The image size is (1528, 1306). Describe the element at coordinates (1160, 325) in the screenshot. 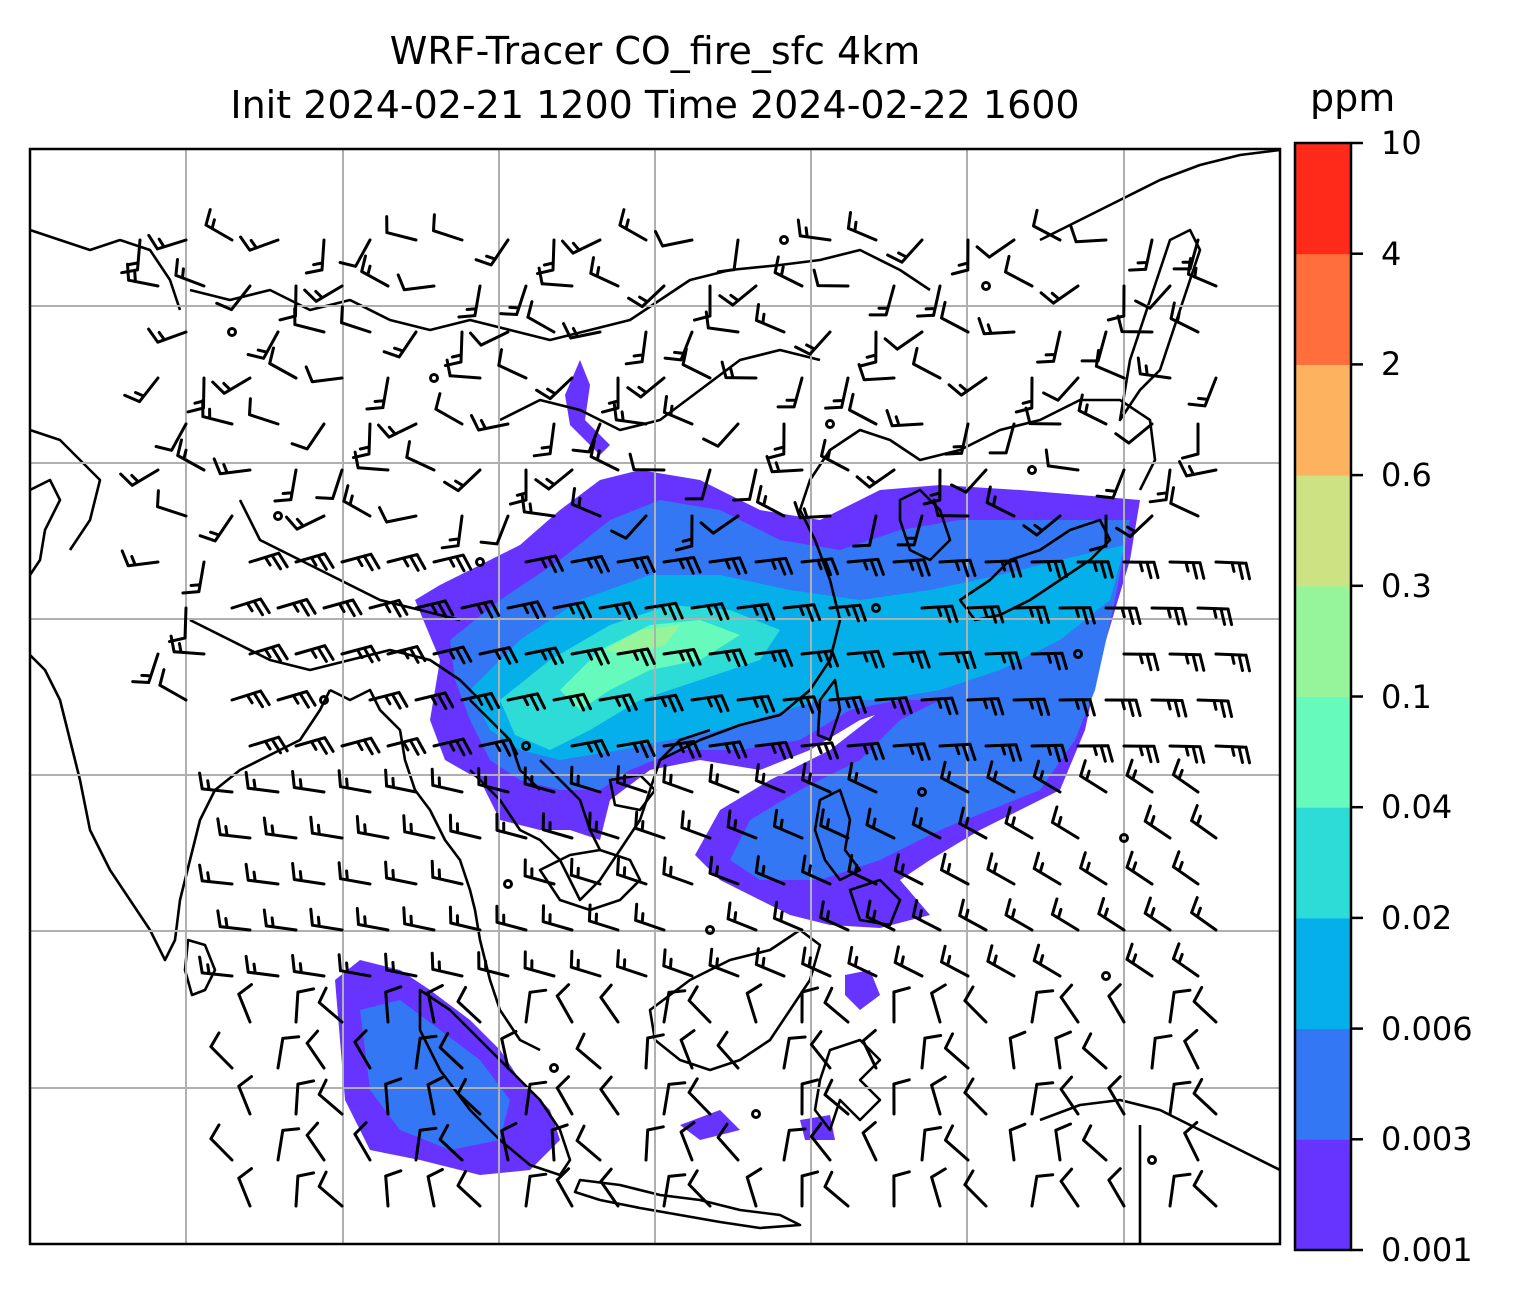

I see `coast-japan-north` at that location.